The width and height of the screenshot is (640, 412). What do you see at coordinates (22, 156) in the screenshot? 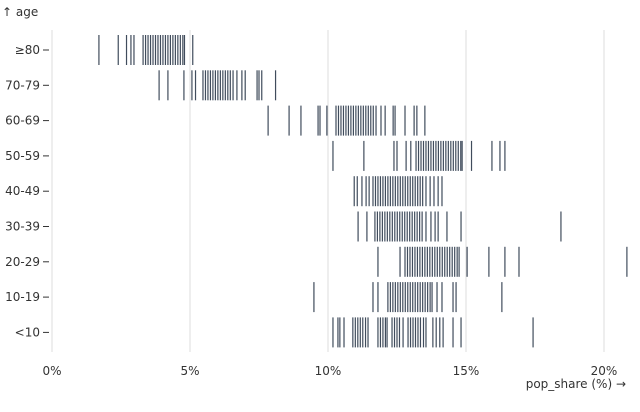
I see `y-tick-label: 50-59` at bounding box center [22, 156].